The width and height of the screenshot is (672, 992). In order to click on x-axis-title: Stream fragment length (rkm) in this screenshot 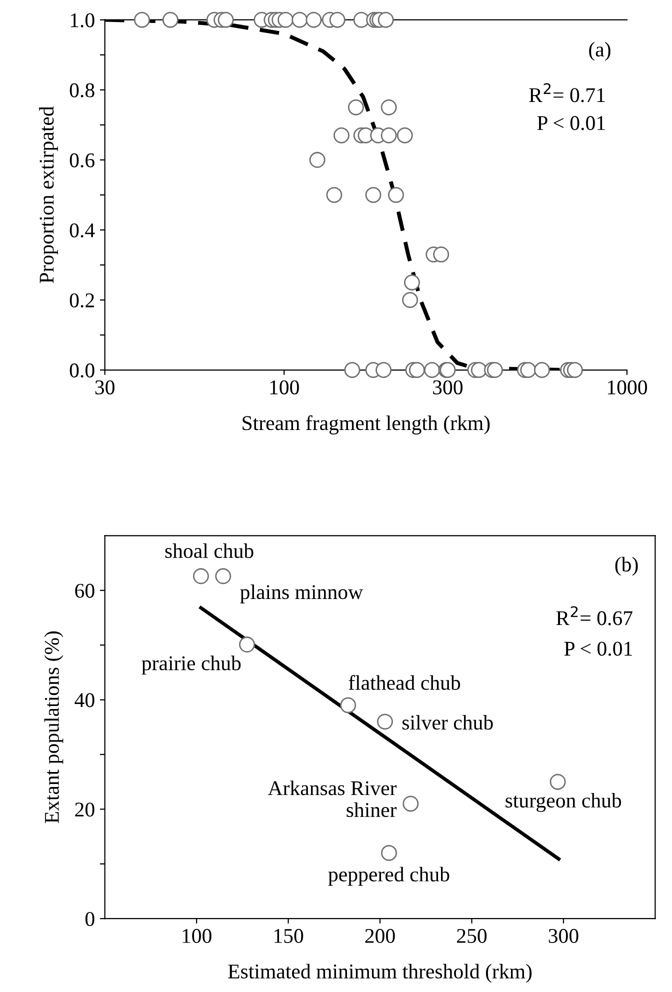, I will do `click(366, 424)`.